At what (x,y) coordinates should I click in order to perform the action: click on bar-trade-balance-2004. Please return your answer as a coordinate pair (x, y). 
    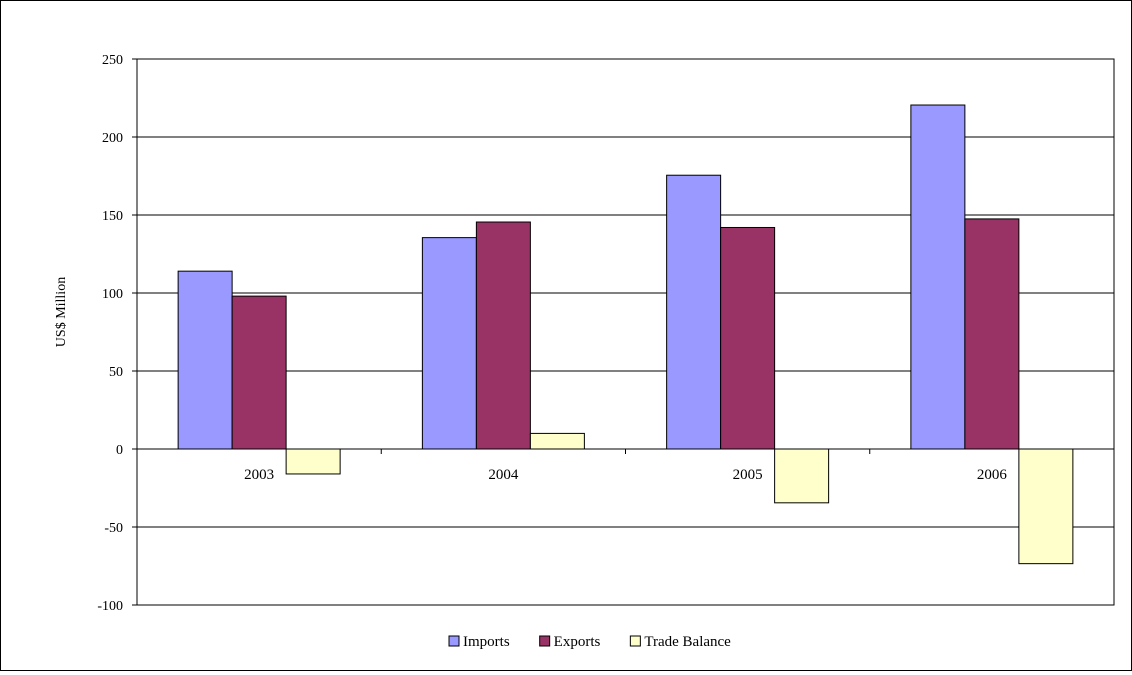
    Looking at the image, I should click on (557, 441).